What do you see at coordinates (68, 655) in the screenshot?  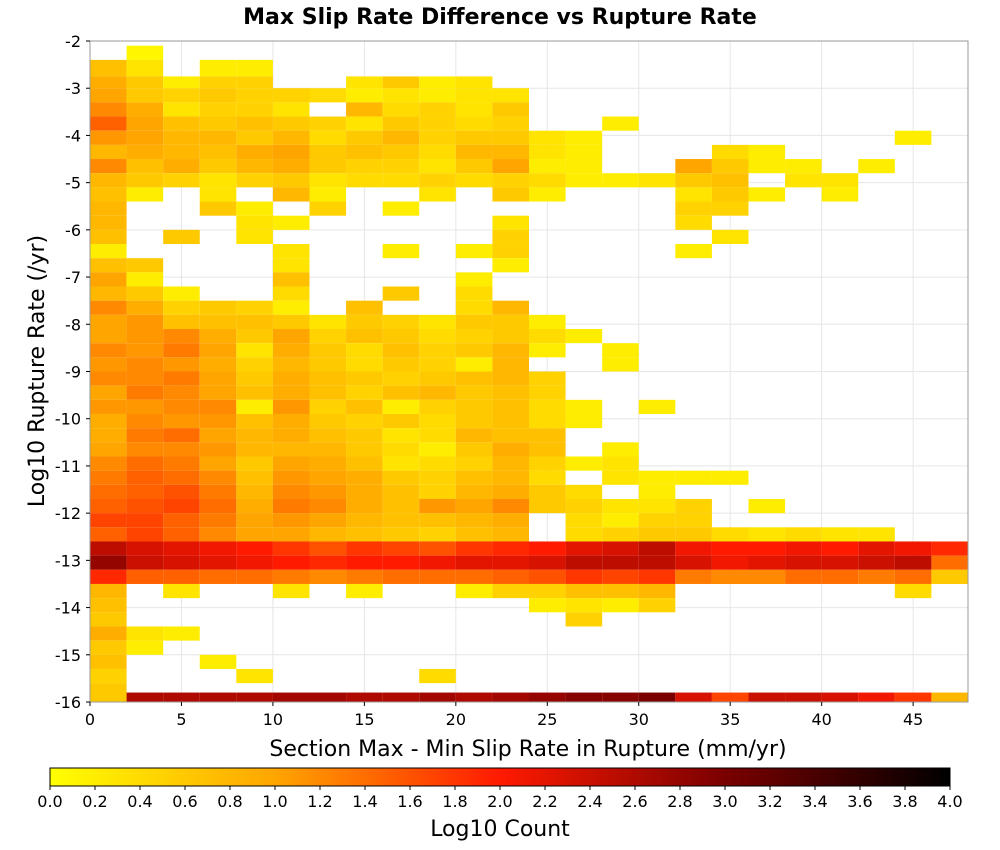 I see `y-tick-label: -15` at bounding box center [68, 655].